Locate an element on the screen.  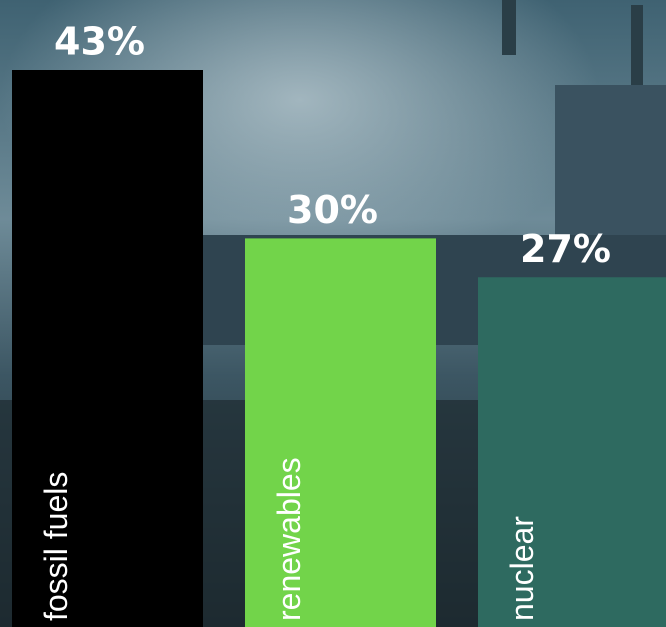
category-label: fossil fuels is located at coordinates (56, 546).